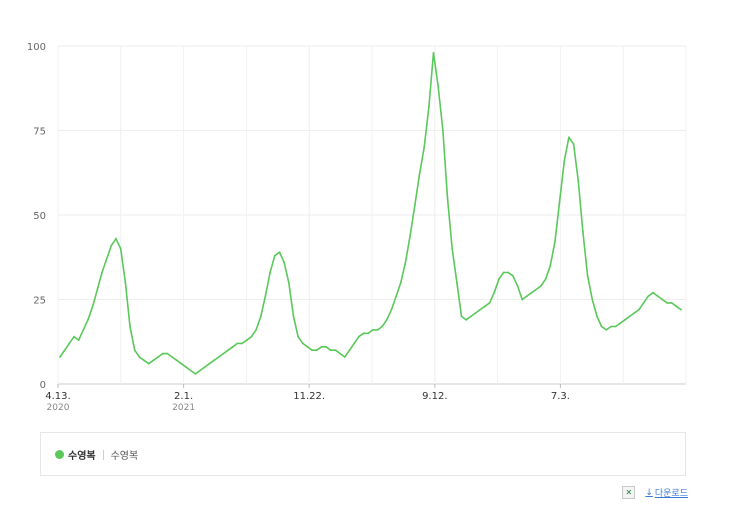 This screenshot has width=743, height=522. I want to click on x-tick-label: 4.13., so click(57, 396).